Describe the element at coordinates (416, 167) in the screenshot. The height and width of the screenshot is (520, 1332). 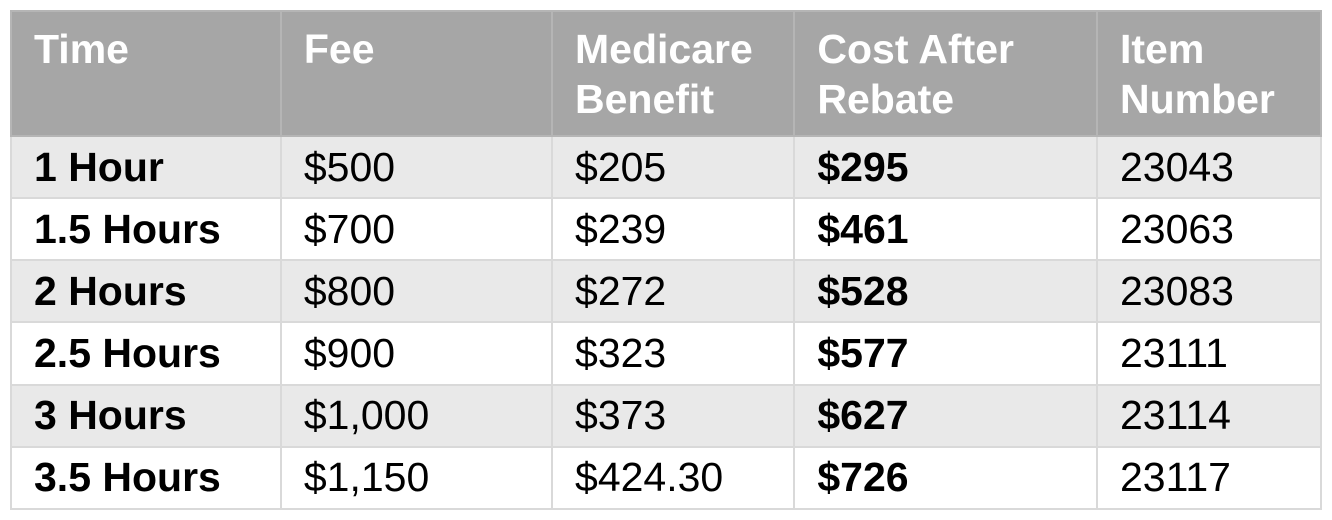
I see `cell-fee: $500` at that location.